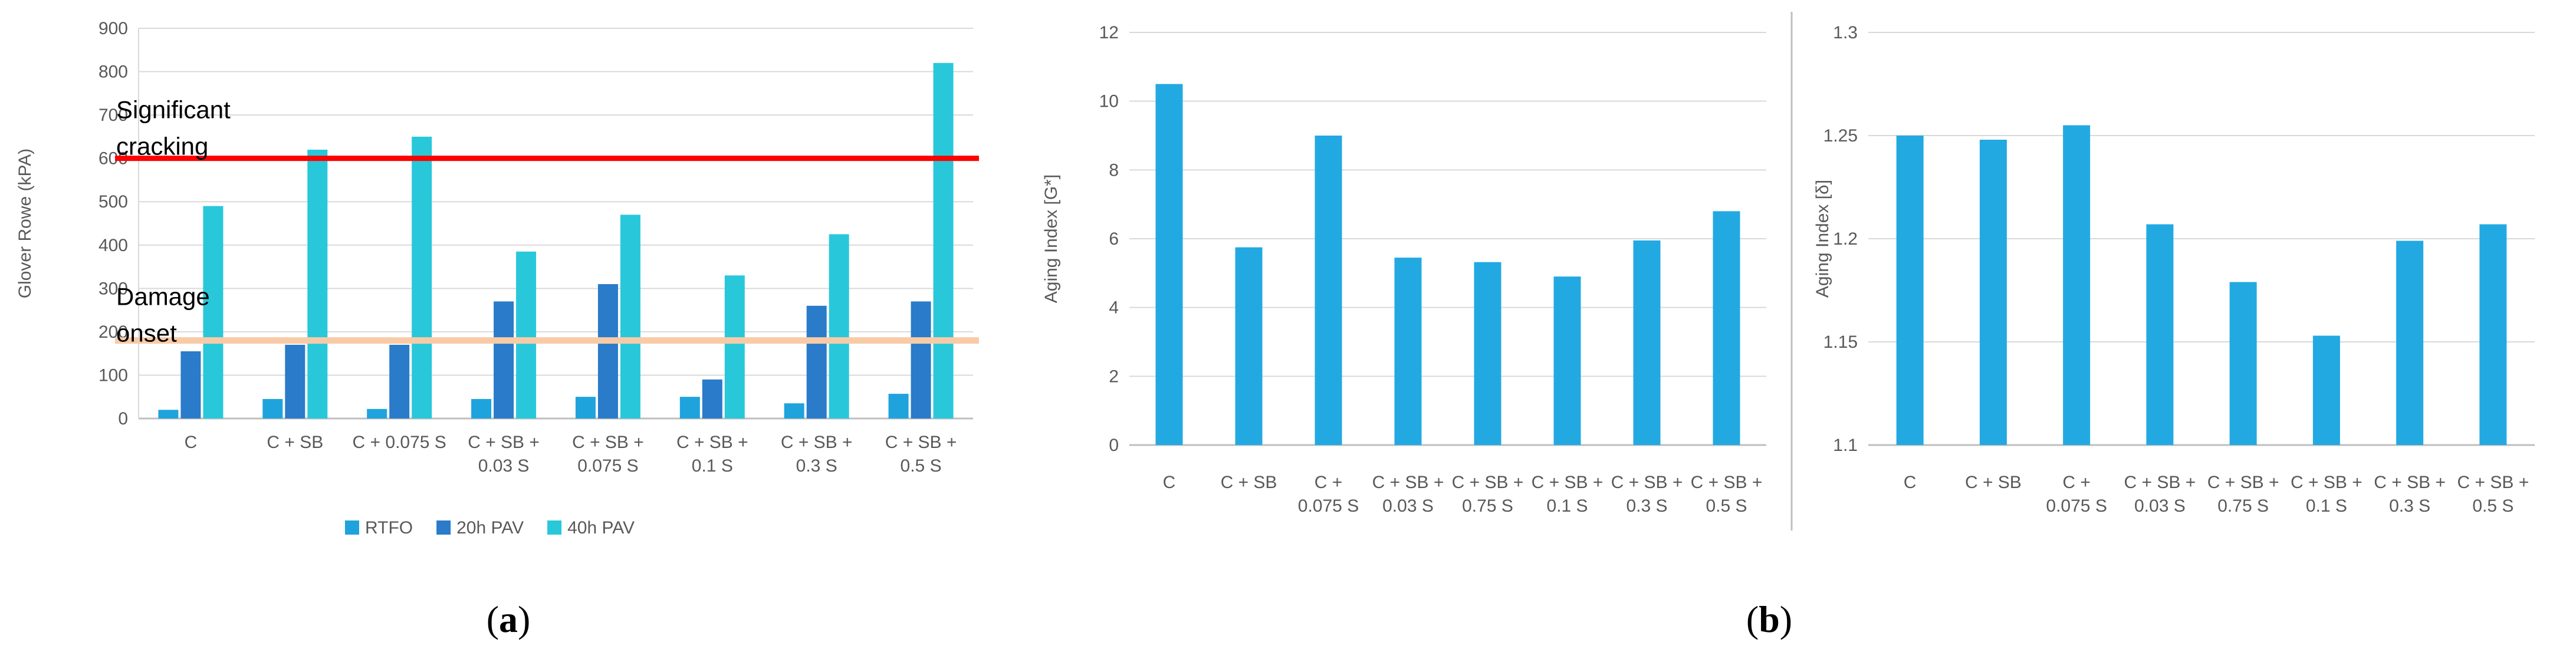  Describe the element at coordinates (25, 224) in the screenshot. I see `chart-a-y-axis-title: Glover Rowe (kPA)` at that location.